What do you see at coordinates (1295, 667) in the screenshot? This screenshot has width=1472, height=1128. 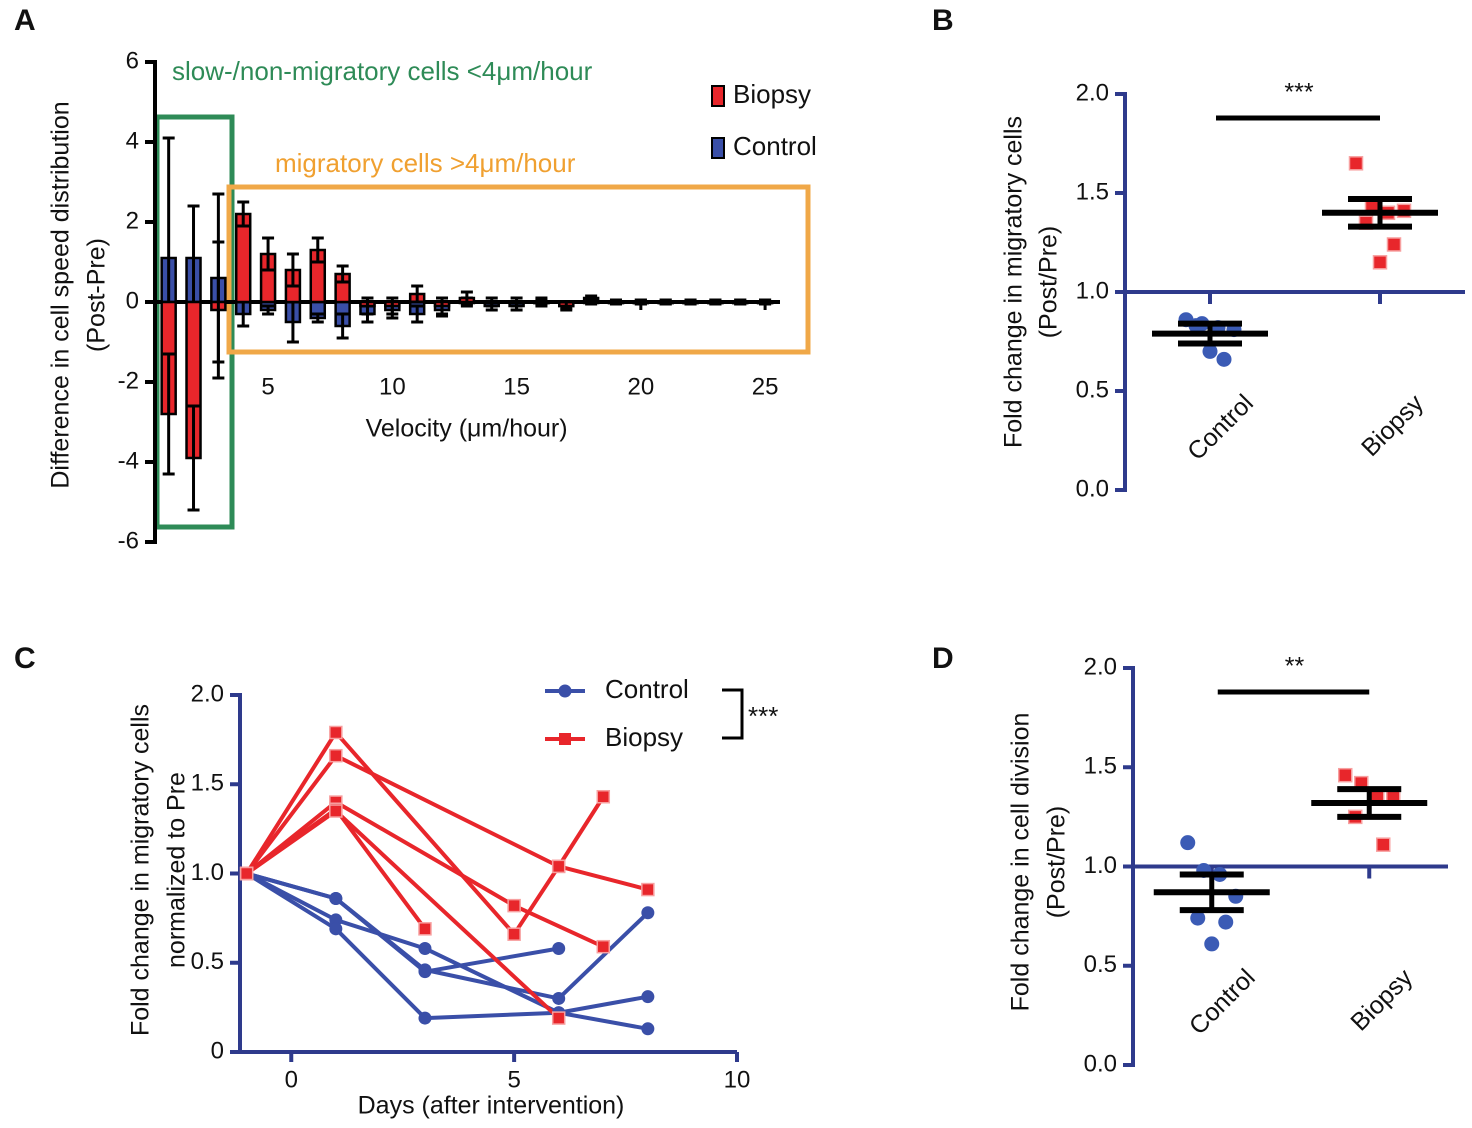 I see `significance: **` at bounding box center [1295, 667].